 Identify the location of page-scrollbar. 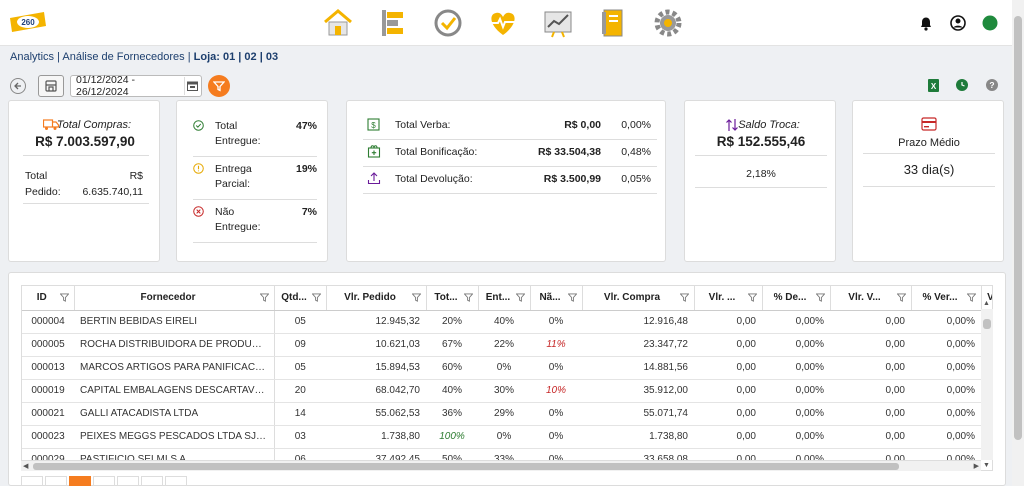
(1018, 243).